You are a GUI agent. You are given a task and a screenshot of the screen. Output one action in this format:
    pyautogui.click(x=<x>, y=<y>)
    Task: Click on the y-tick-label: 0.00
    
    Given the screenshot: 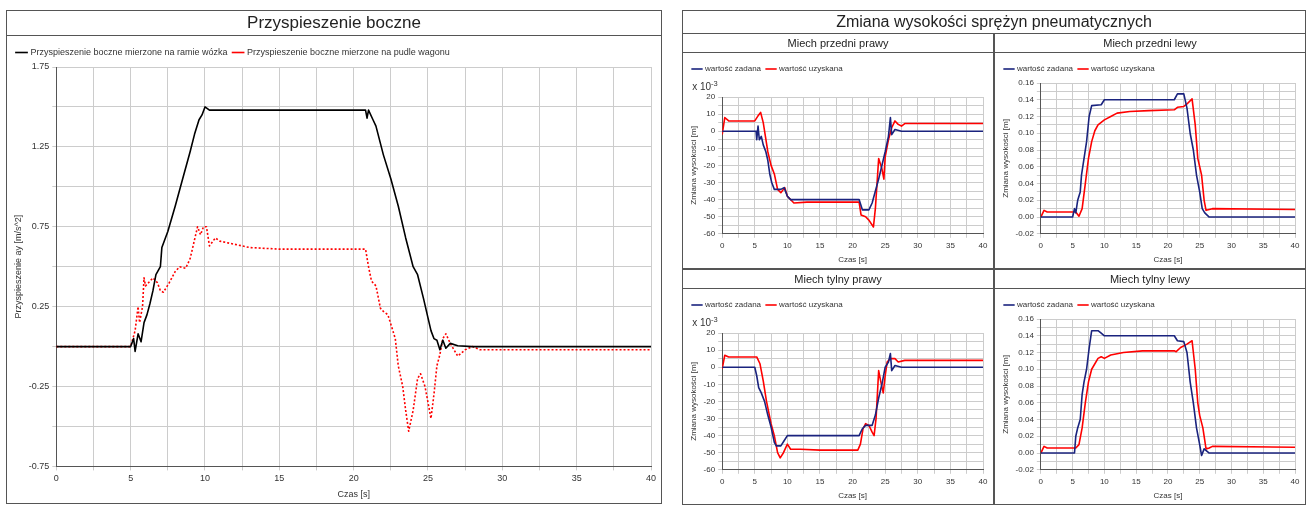 What is the action you would take?
    pyautogui.click(x=1026, y=453)
    